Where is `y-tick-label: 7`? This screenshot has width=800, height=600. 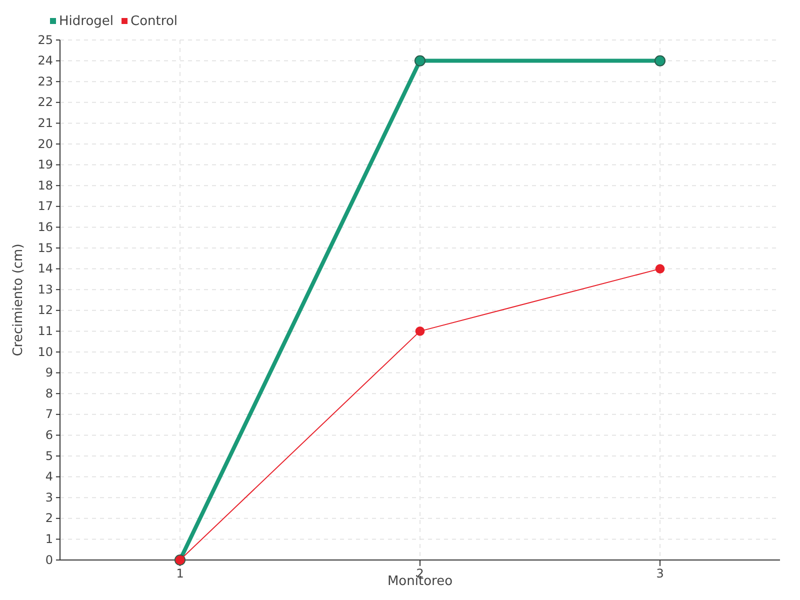
y-tick-label: 7 is located at coordinates (49, 414).